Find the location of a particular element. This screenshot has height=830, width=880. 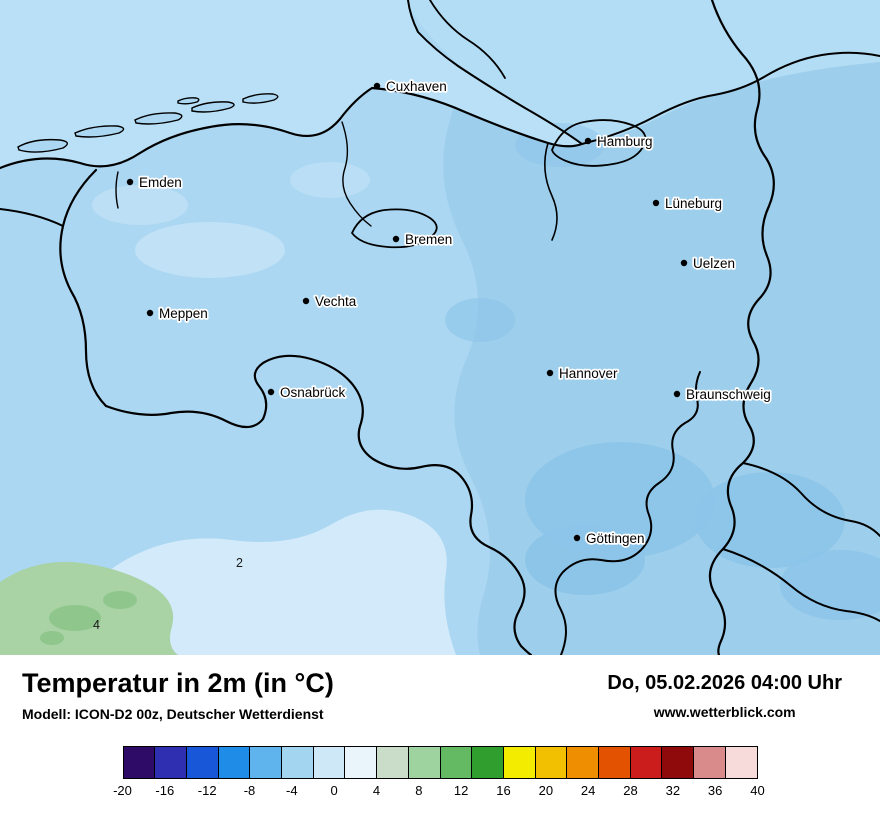

city-marker-group: Uelzen is located at coordinates (708, 263).